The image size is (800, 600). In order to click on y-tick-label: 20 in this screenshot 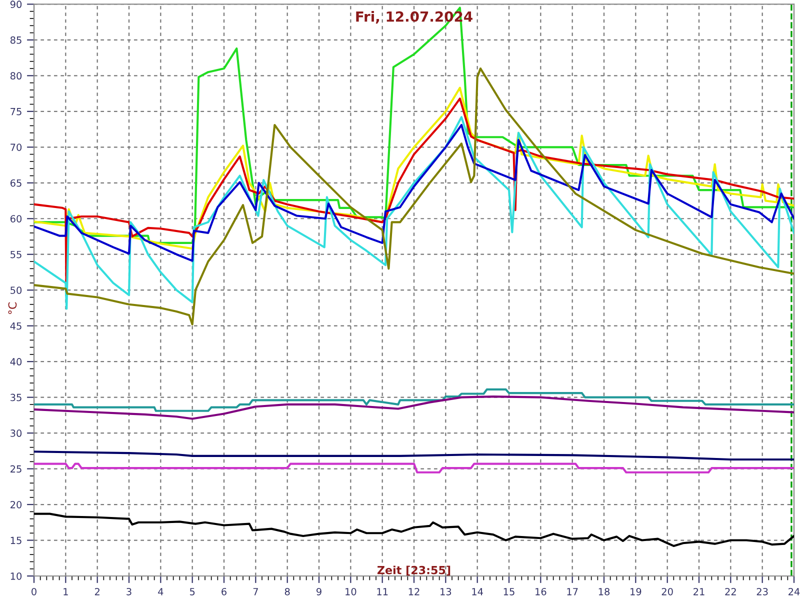, I will do `click(16, 504)`.